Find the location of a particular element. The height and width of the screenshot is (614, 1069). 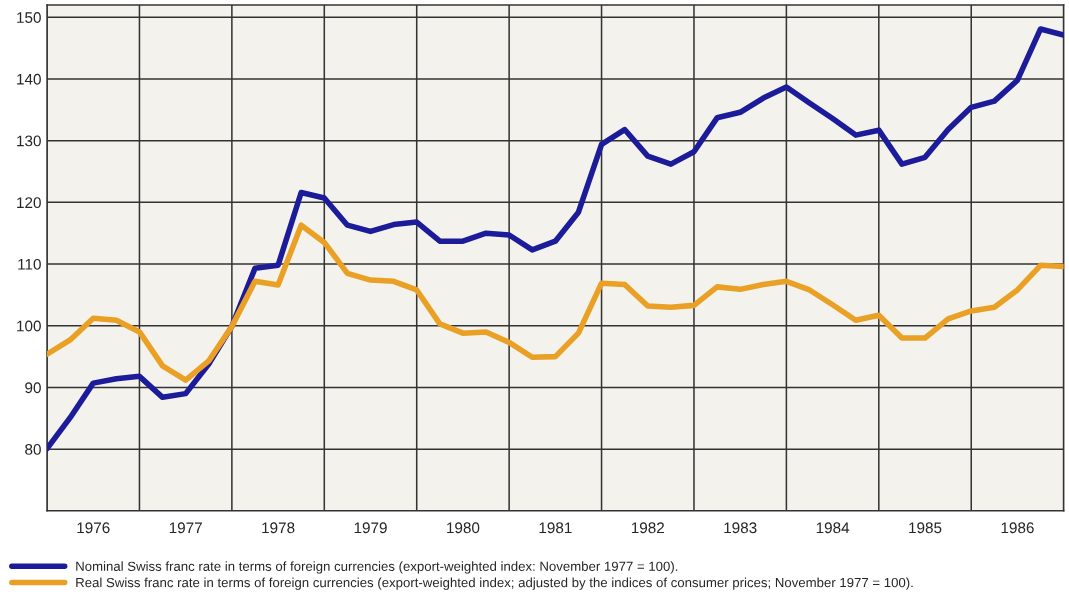

y-tick-label: 90 is located at coordinates (33, 388).